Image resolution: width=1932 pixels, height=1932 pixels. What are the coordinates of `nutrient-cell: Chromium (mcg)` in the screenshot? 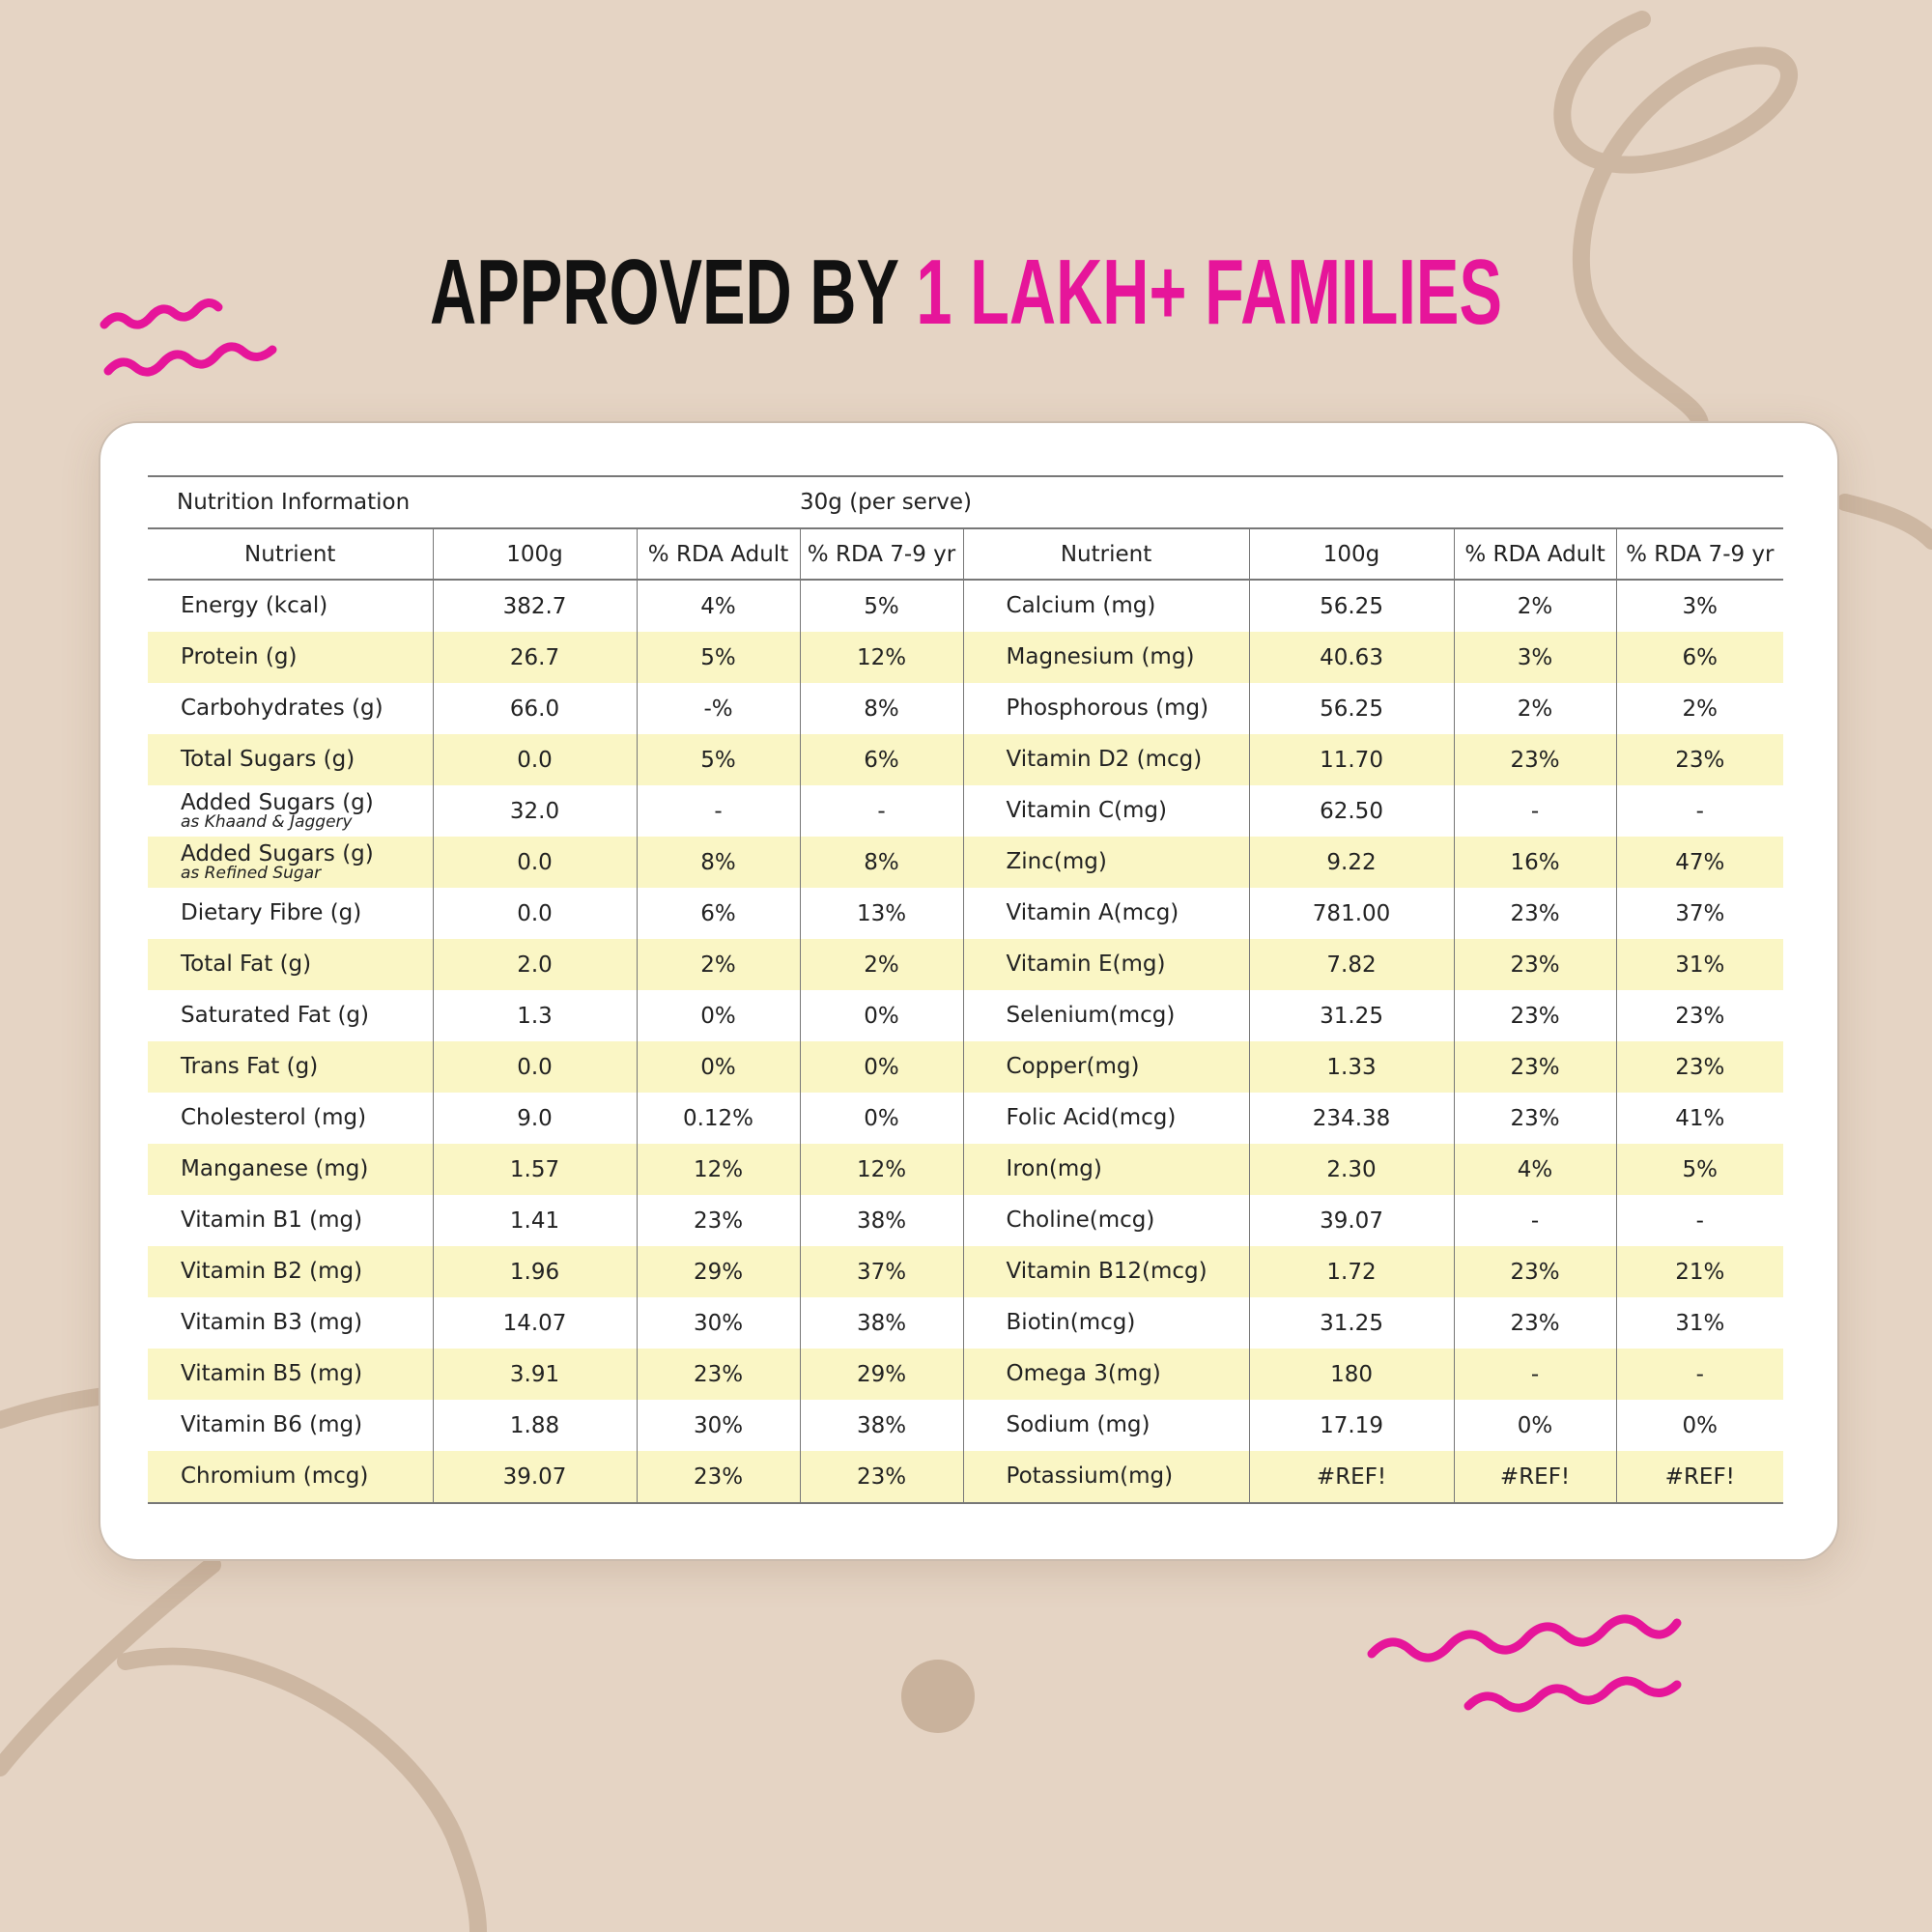 It's located at (290, 1477).